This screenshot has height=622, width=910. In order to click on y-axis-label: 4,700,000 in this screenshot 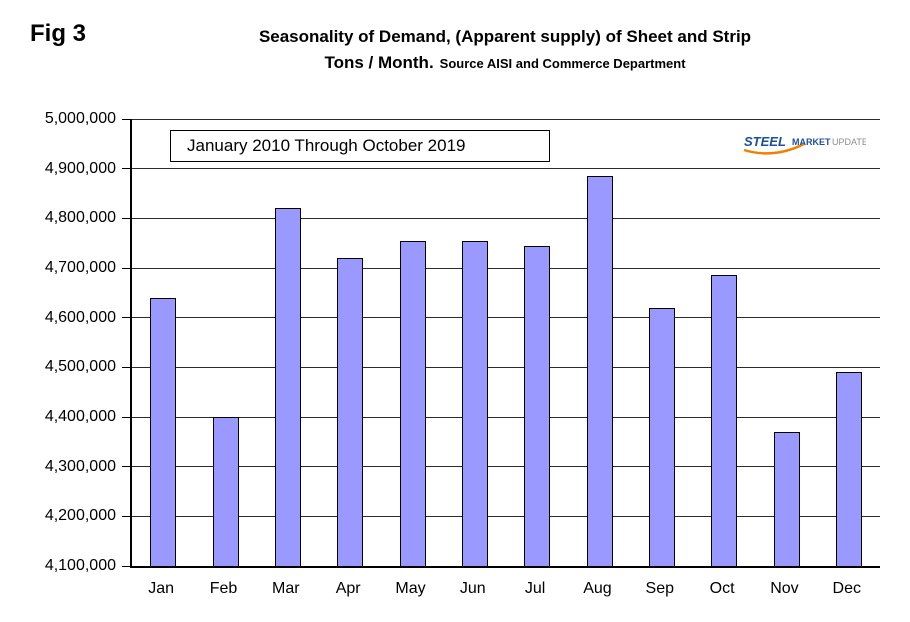, I will do `click(80, 267)`.